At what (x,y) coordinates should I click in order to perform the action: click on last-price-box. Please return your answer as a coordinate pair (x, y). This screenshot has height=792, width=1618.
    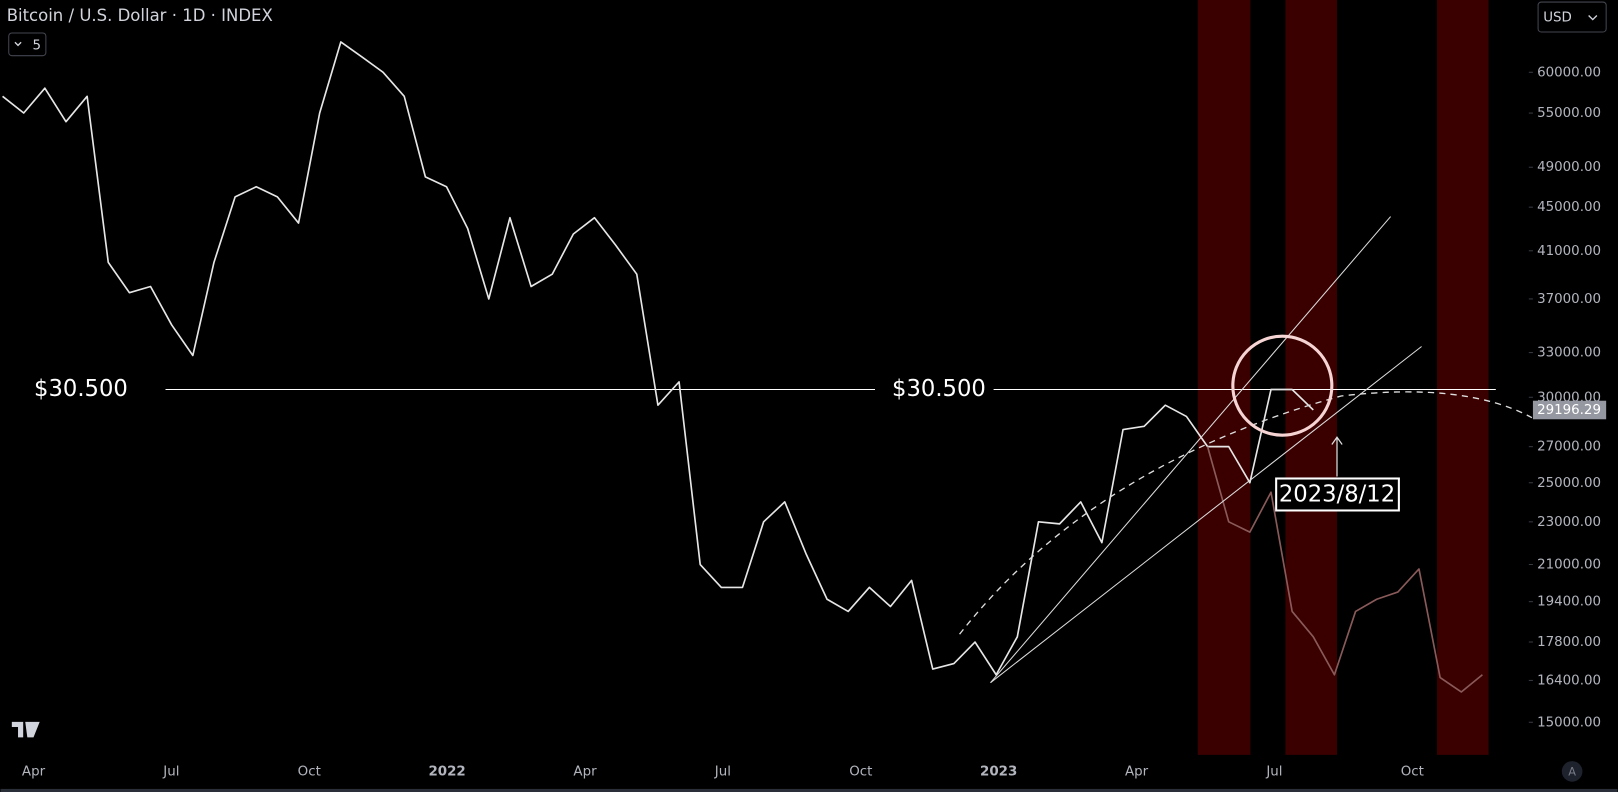
    Looking at the image, I should click on (1569, 410).